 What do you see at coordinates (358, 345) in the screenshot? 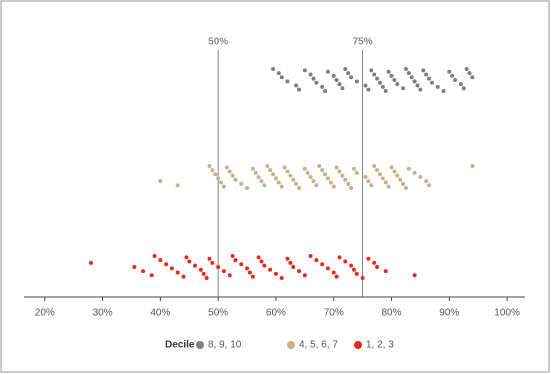
I see `legend-marker` at bounding box center [358, 345].